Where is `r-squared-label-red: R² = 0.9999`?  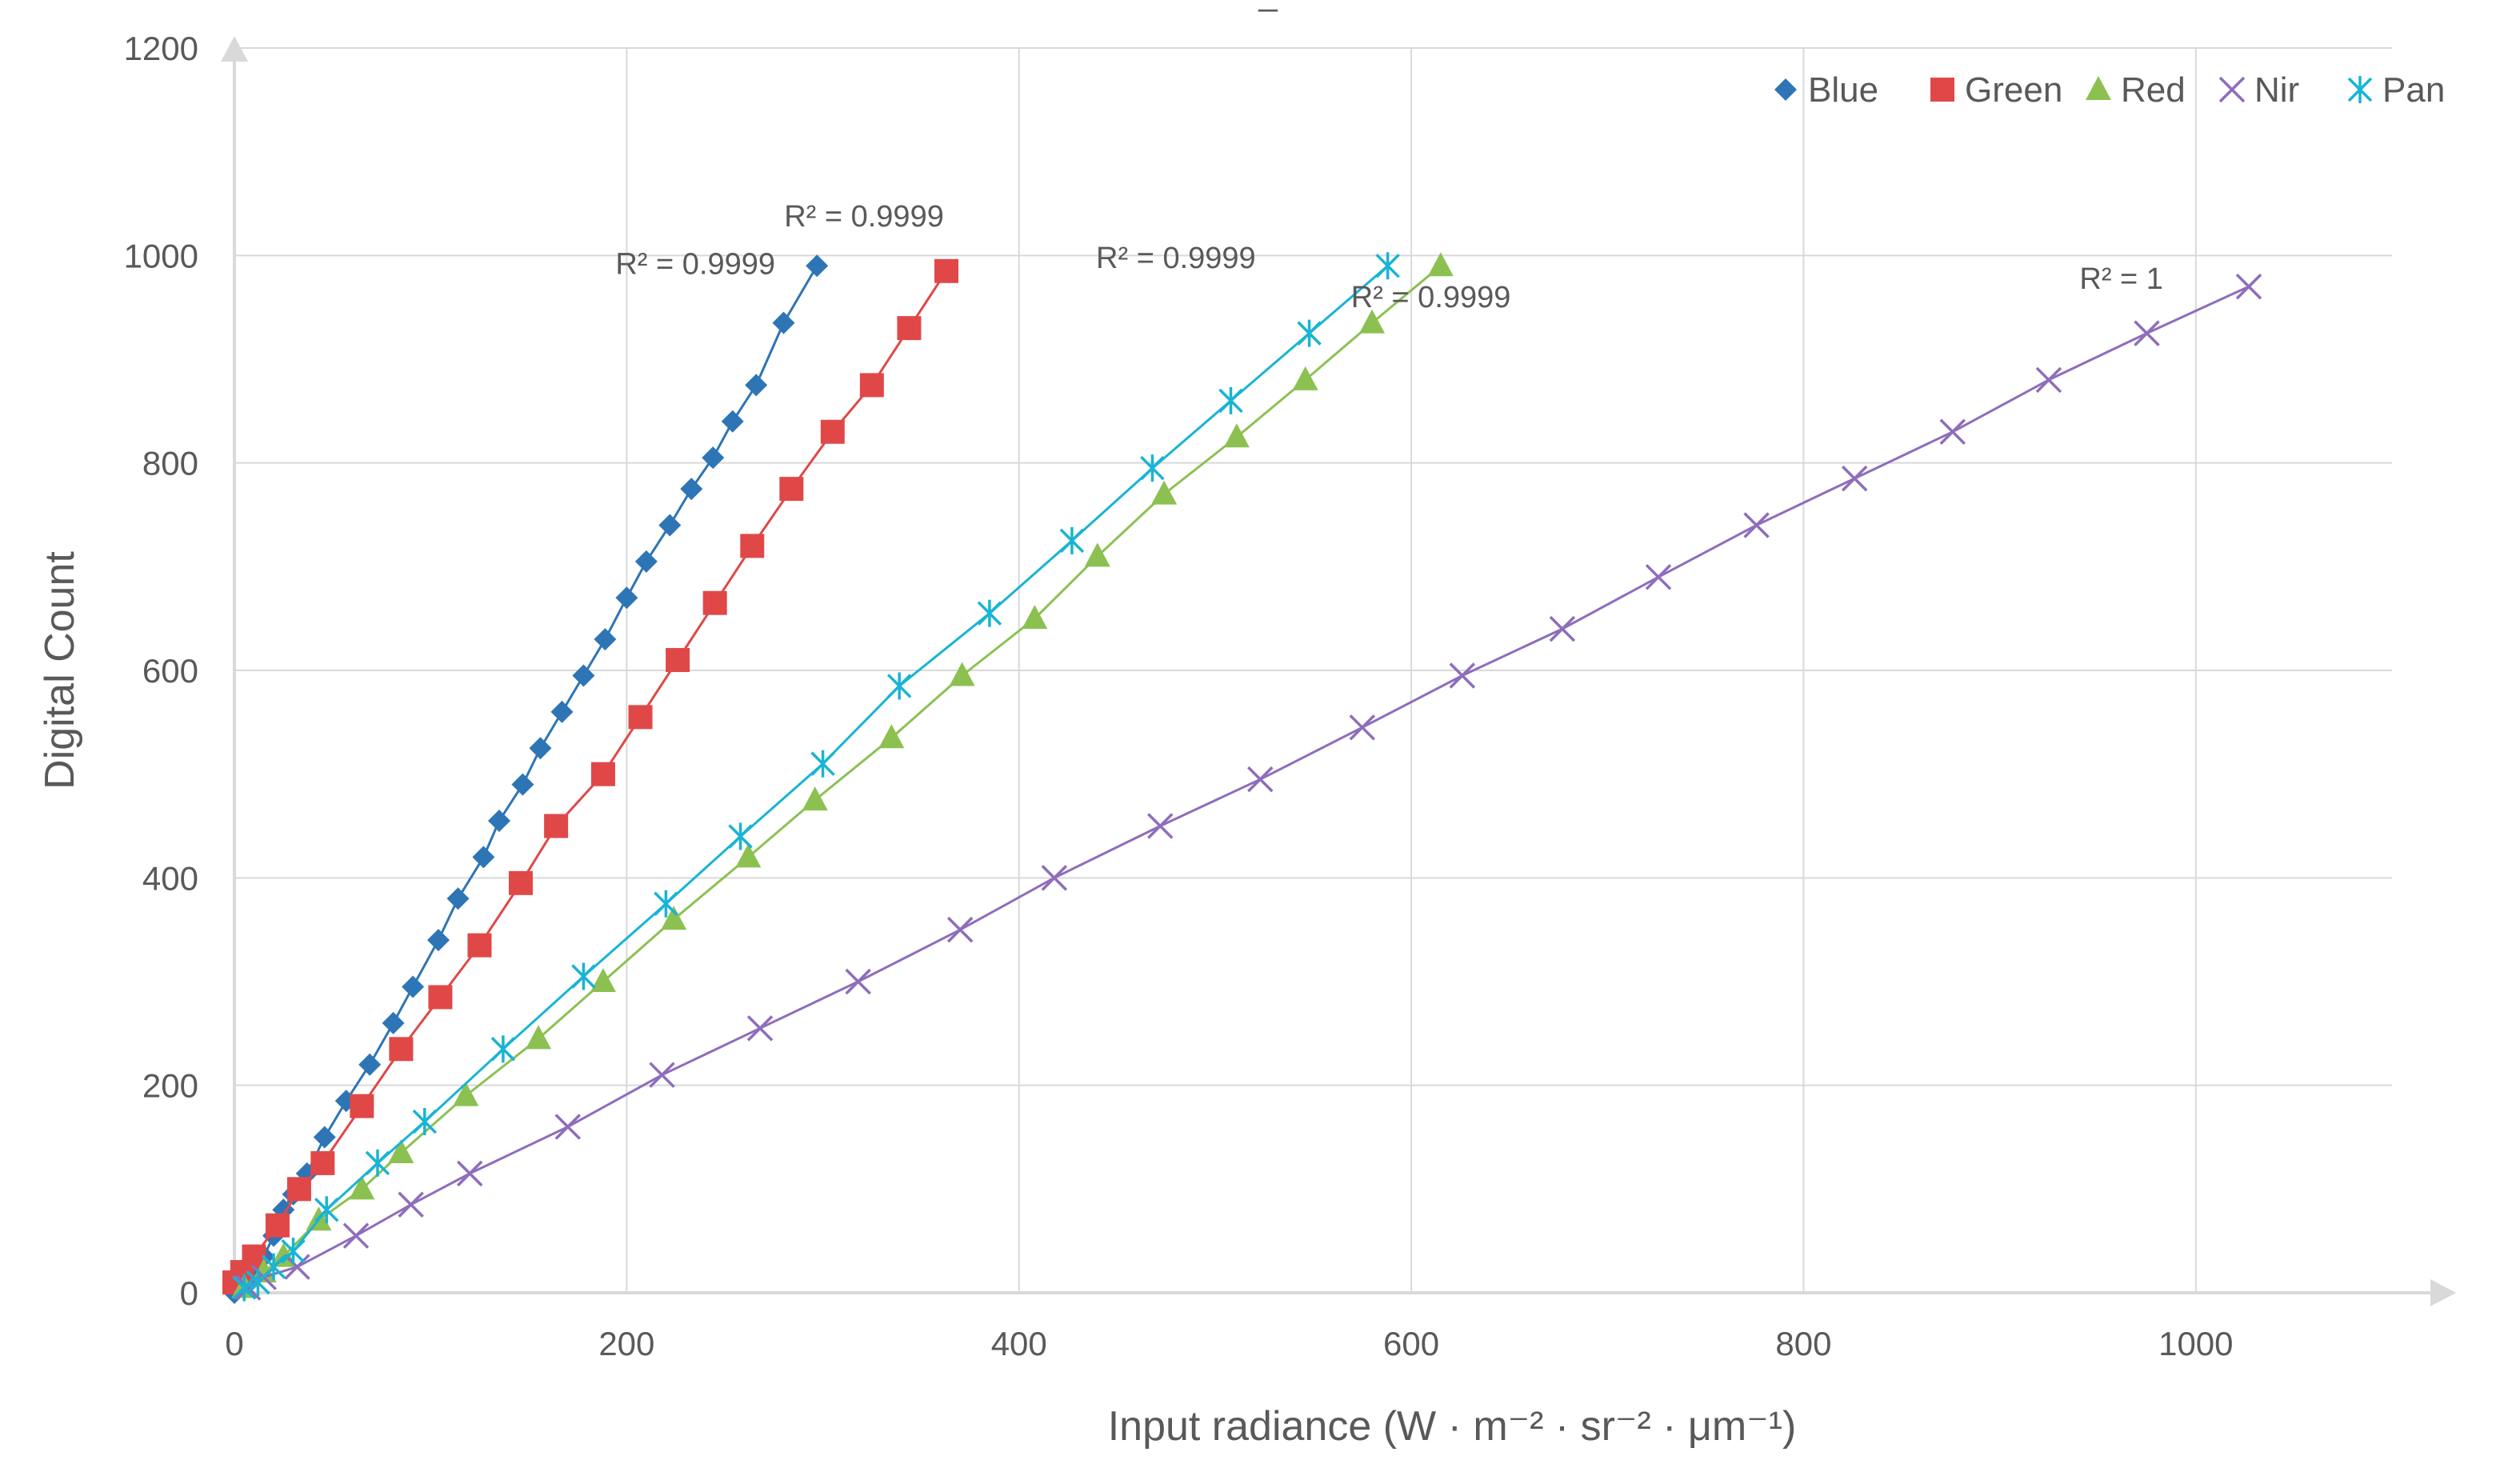
r-squared-label-red: R² = 0.9999 is located at coordinates (1431, 297).